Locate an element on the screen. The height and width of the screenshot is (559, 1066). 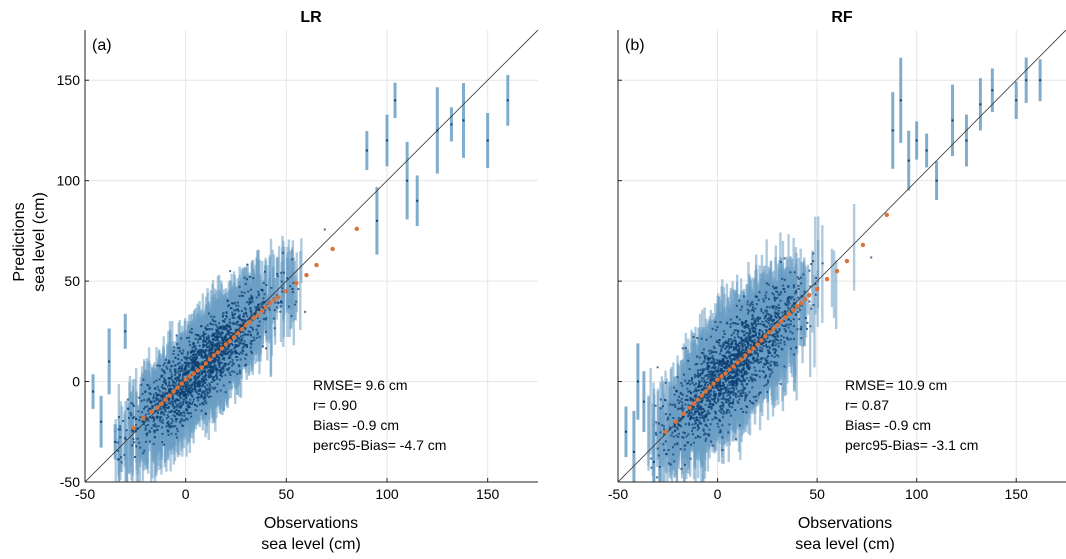
x-tick-label: 50 is located at coordinates (287, 494).